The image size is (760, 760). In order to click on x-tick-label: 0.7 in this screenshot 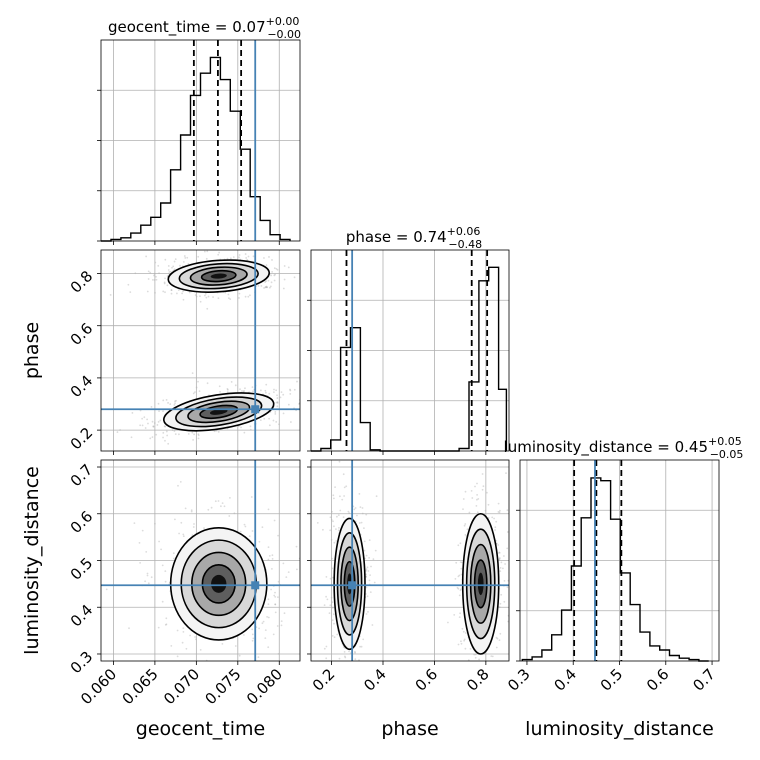, I will do `click(704, 680)`.